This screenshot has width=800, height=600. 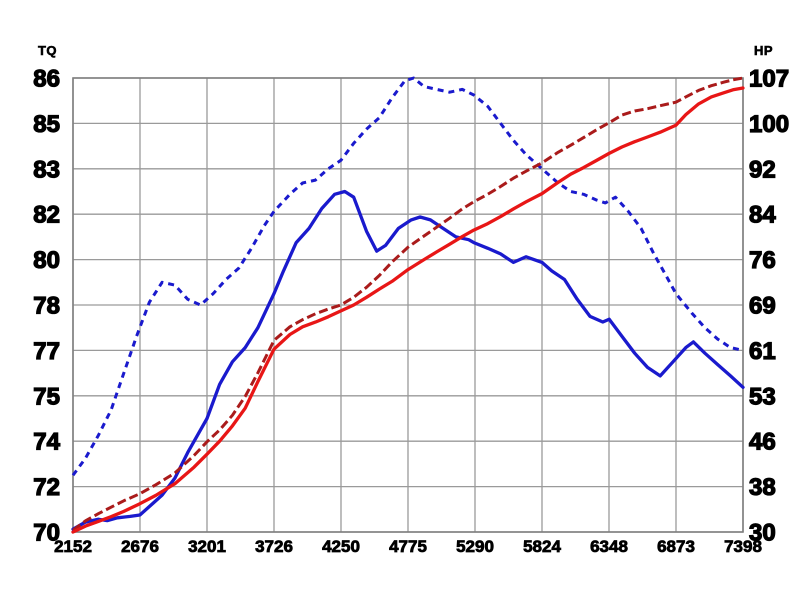 What do you see at coordinates (46, 169) in the screenshot?
I see `left-axis-tick-label: 83` at bounding box center [46, 169].